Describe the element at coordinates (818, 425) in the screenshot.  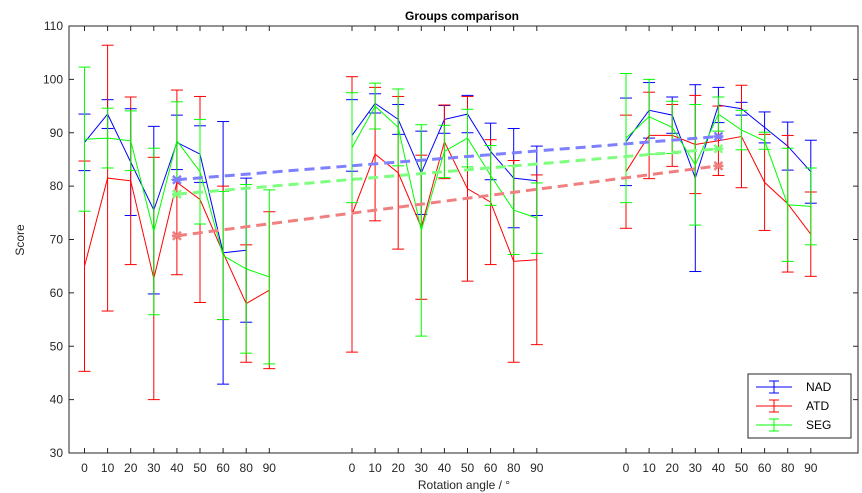
I see `legend-label-seg: SEG` at that location.